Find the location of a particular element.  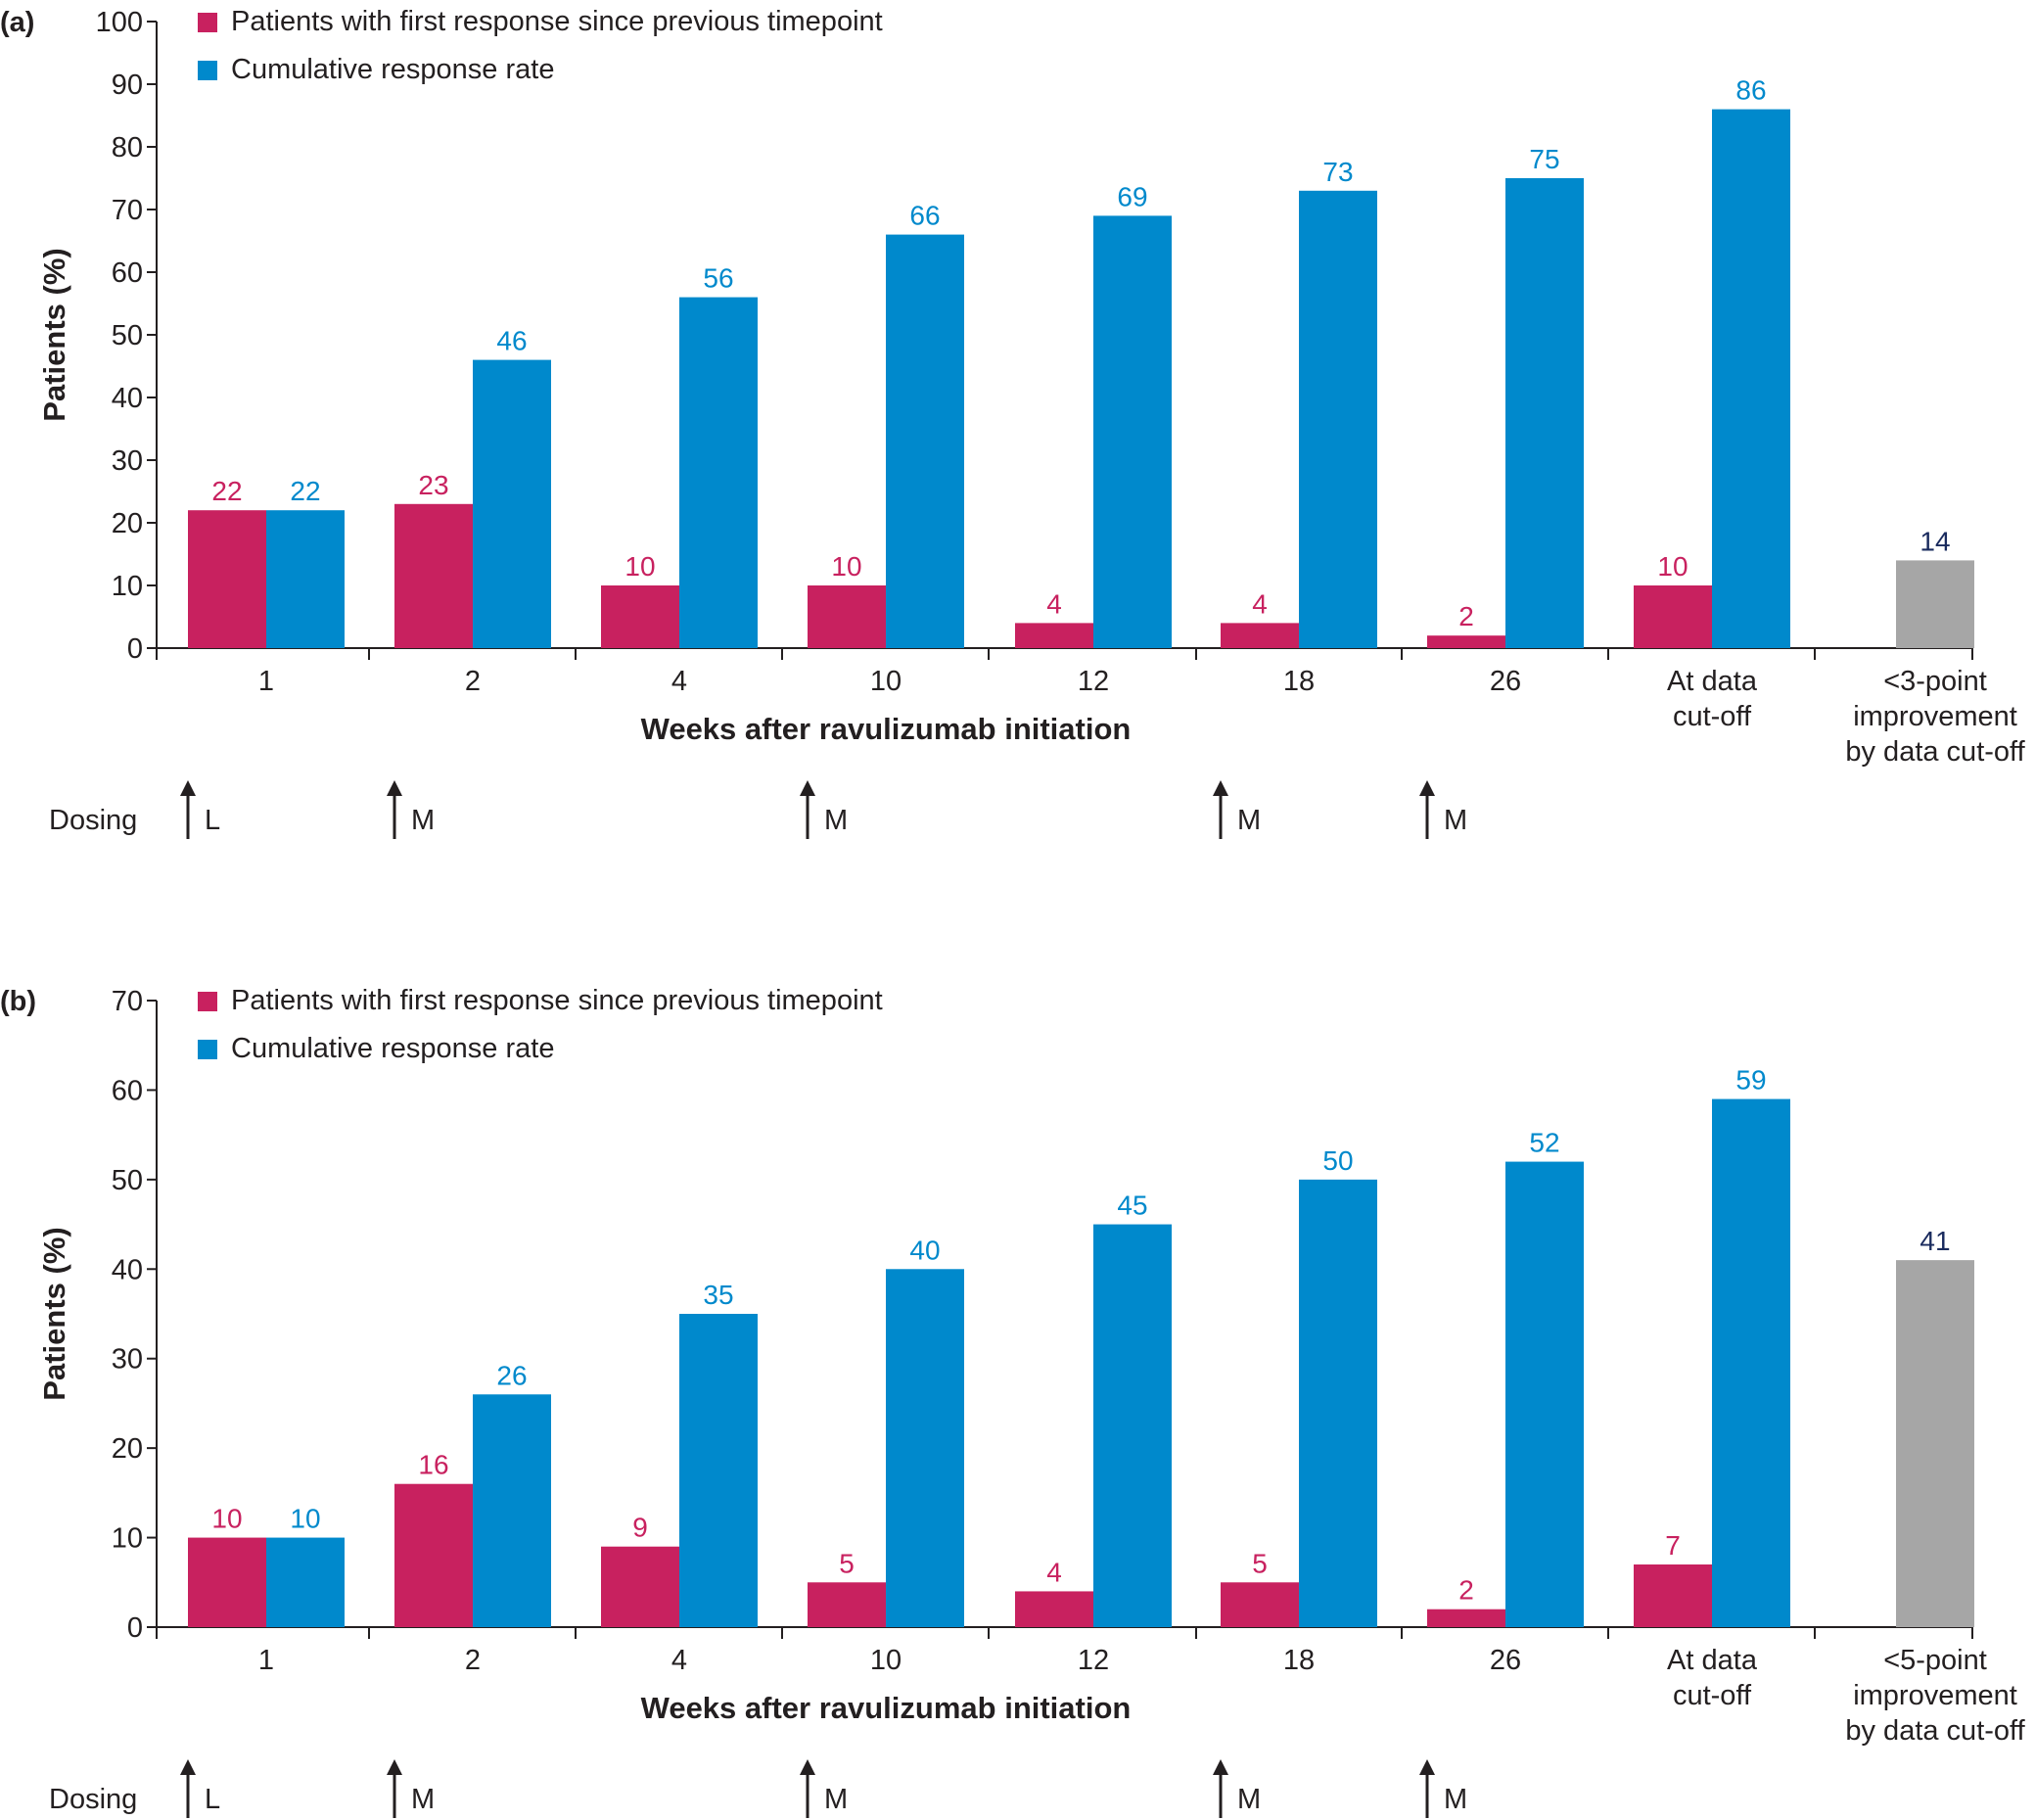

panel-label: (b) is located at coordinates (18, 1001).